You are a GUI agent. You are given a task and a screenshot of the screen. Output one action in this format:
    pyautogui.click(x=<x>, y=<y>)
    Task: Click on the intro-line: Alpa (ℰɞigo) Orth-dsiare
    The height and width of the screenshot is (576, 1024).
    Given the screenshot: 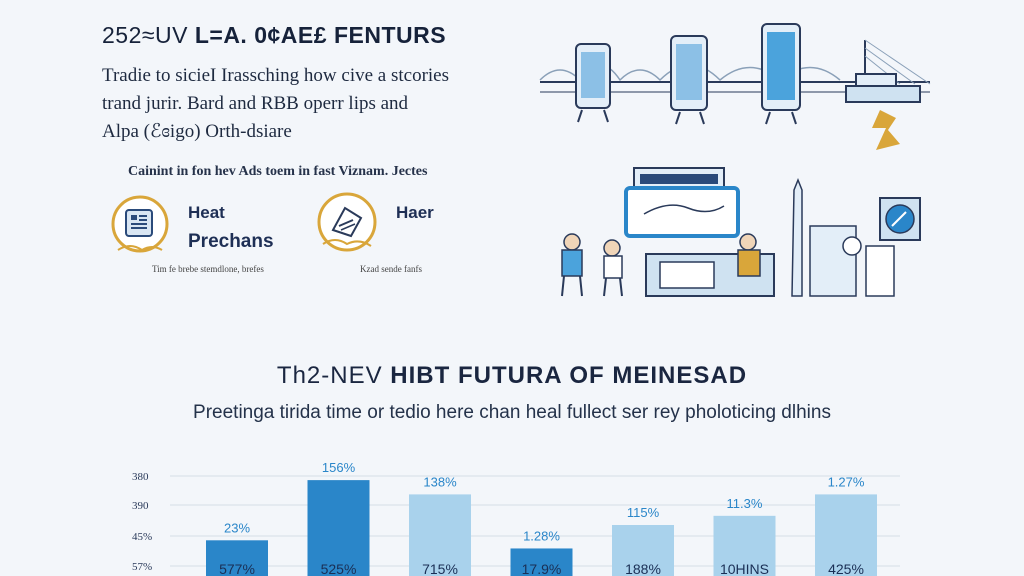 What is the action you would take?
    pyautogui.click(x=197, y=131)
    